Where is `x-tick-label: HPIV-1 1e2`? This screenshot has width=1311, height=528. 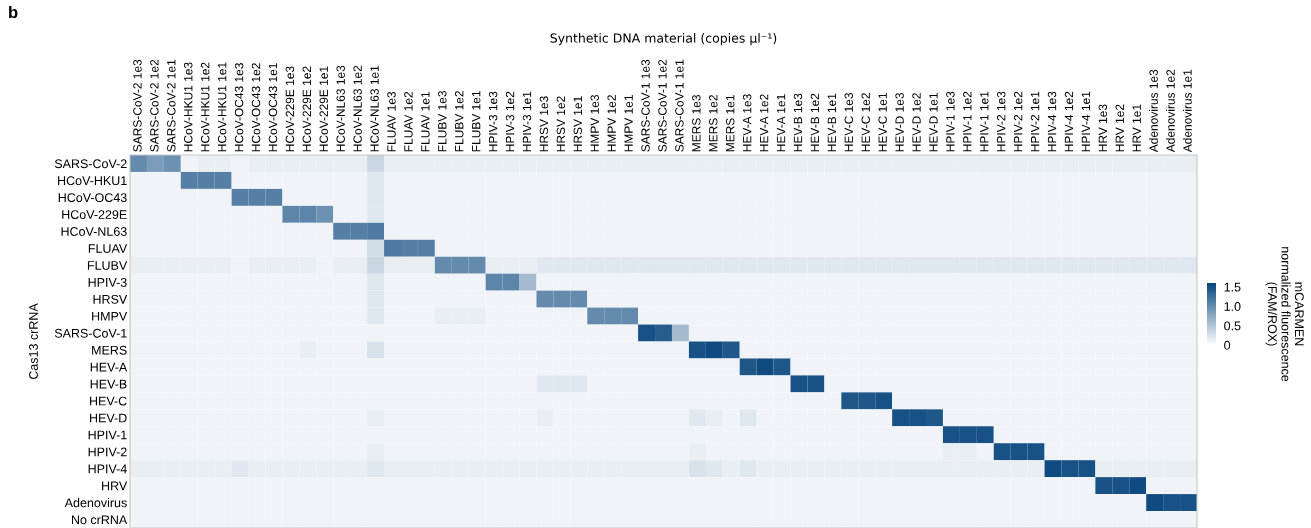 x-tick-label: HPIV-1 1e2 is located at coordinates (967, 121).